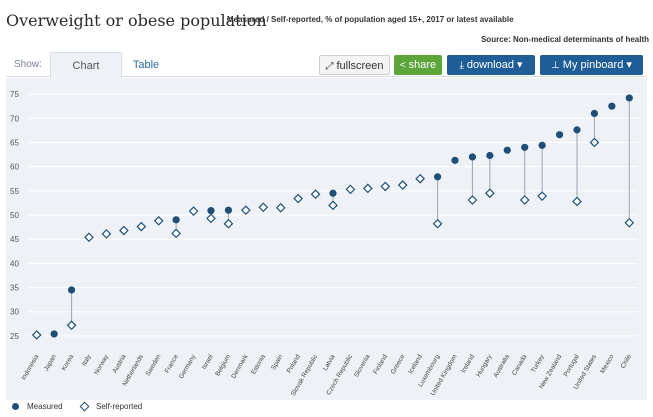  Describe the element at coordinates (555, 65) in the screenshot. I see `pin-icon: ⊥` at that location.